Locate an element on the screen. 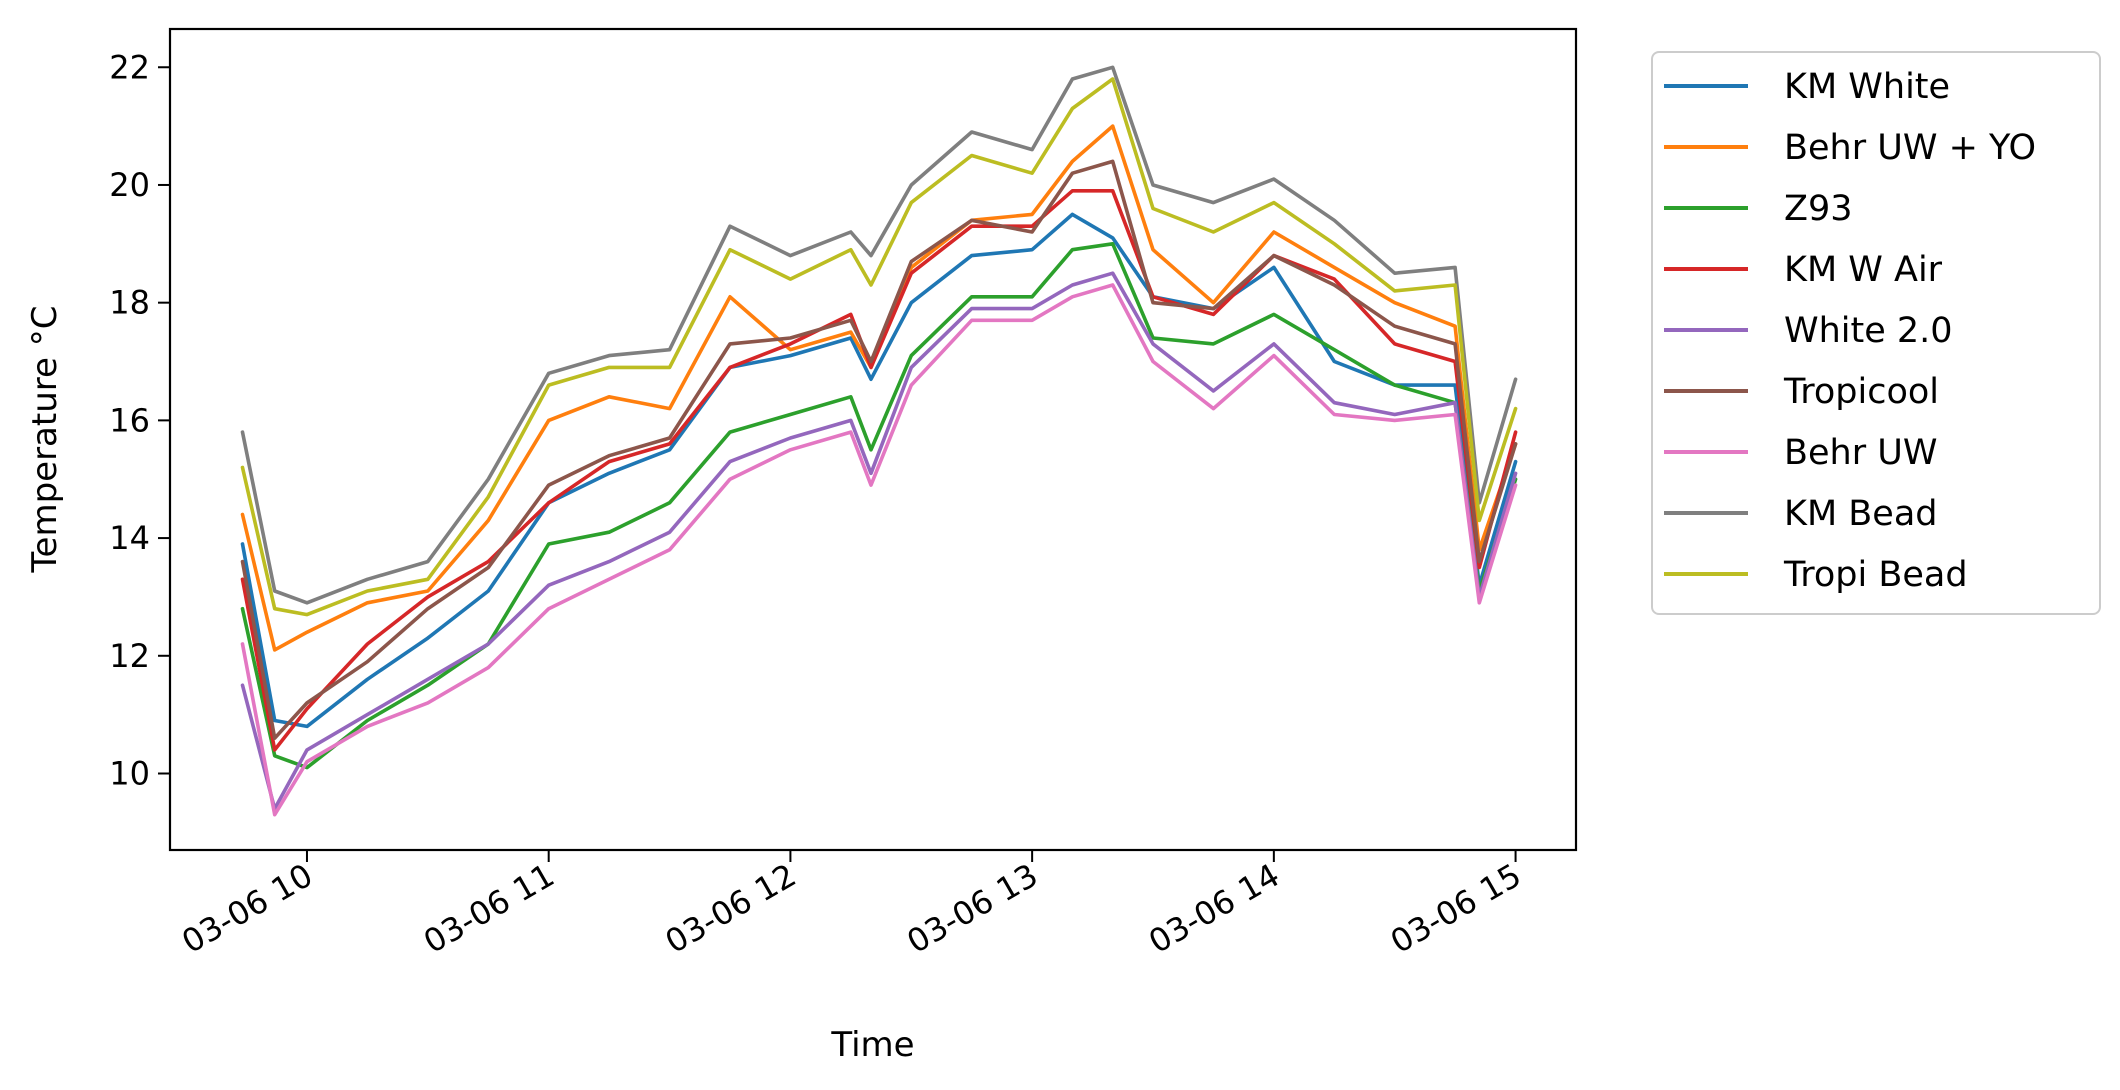 This screenshot has height=1090, width=2120. y-tick-label: 18 is located at coordinates (129, 303).